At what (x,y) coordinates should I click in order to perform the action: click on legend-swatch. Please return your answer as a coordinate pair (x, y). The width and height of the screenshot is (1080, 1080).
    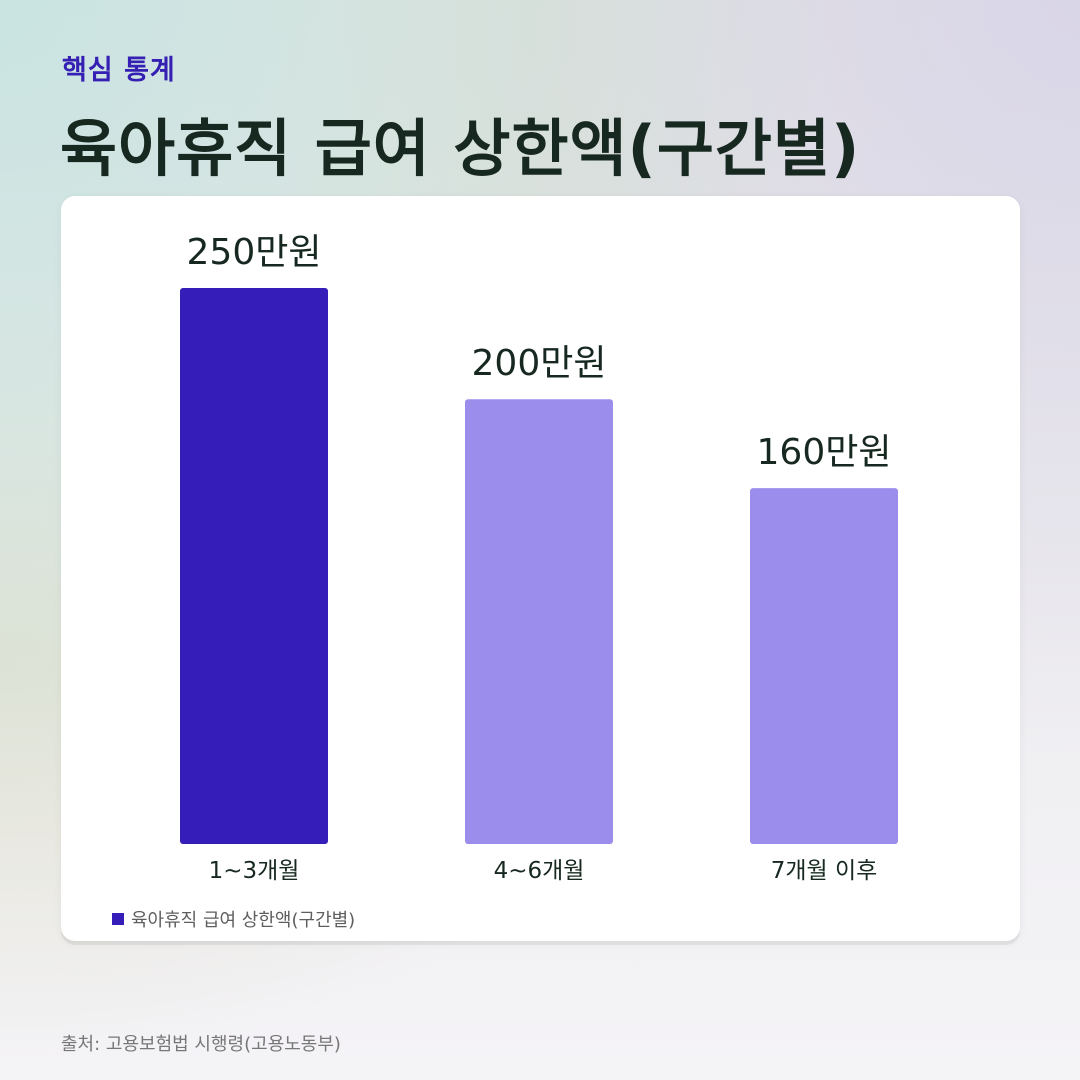
    Looking at the image, I should click on (118, 919).